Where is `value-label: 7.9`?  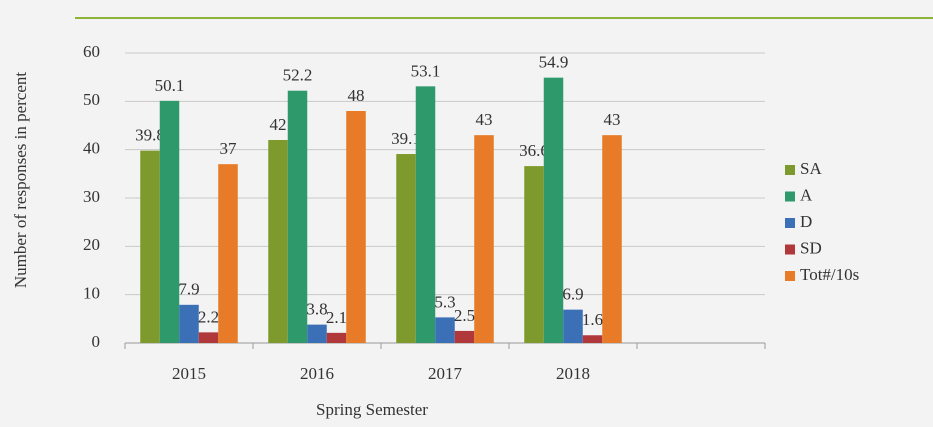
value-label: 7.9 is located at coordinates (188, 289).